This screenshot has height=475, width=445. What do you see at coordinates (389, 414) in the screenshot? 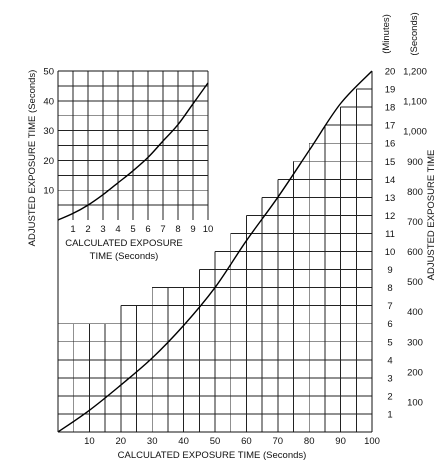
I see `y-minutes-tick-label: 1` at bounding box center [389, 414].